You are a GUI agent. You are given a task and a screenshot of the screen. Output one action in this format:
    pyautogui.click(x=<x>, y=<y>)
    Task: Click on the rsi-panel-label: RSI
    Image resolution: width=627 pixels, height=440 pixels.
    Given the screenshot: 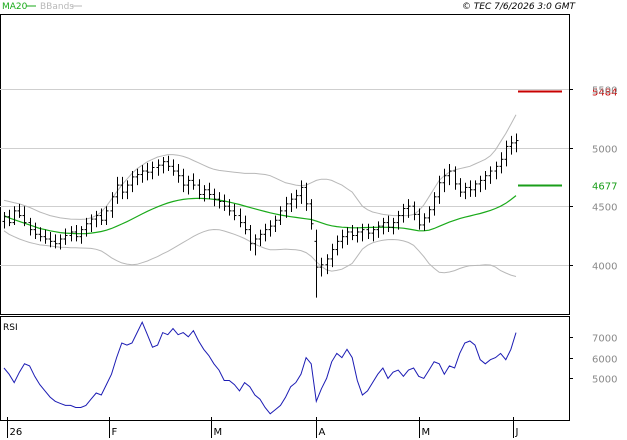 What is the action you would take?
    pyautogui.click(x=10, y=328)
    